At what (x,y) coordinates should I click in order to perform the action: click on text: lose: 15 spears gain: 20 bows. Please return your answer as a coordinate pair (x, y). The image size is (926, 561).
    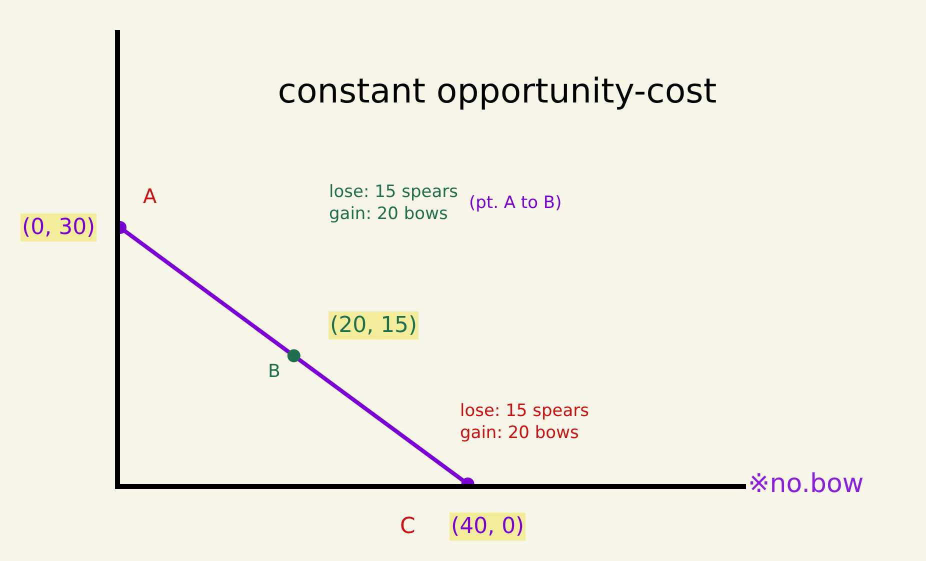
    Looking at the image, I should click on (393, 203).